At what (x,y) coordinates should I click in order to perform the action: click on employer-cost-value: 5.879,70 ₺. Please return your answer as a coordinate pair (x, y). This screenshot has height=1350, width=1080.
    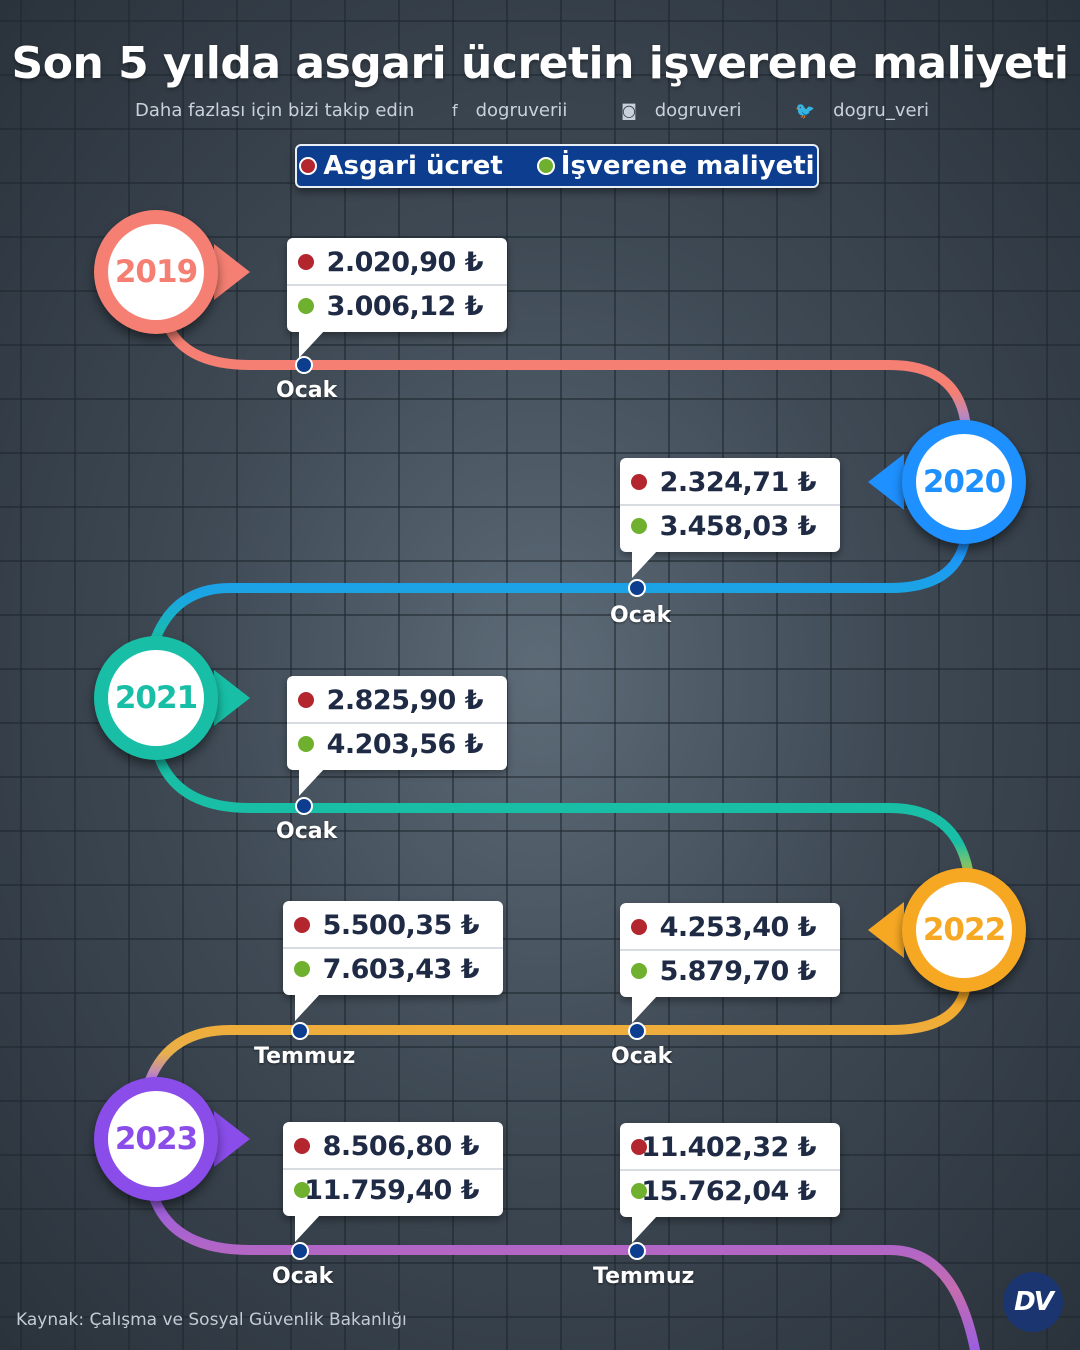
    Looking at the image, I should click on (738, 971).